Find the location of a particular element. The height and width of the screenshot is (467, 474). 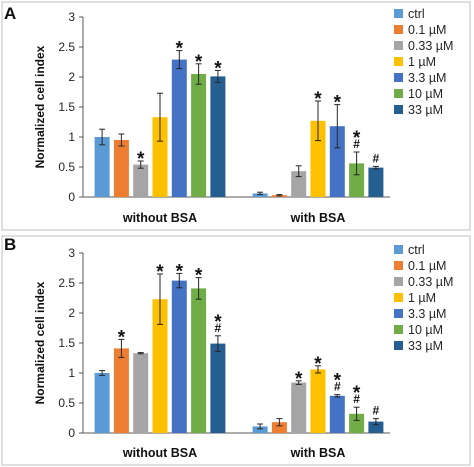

panel-label-b: B is located at coordinates (10, 244).